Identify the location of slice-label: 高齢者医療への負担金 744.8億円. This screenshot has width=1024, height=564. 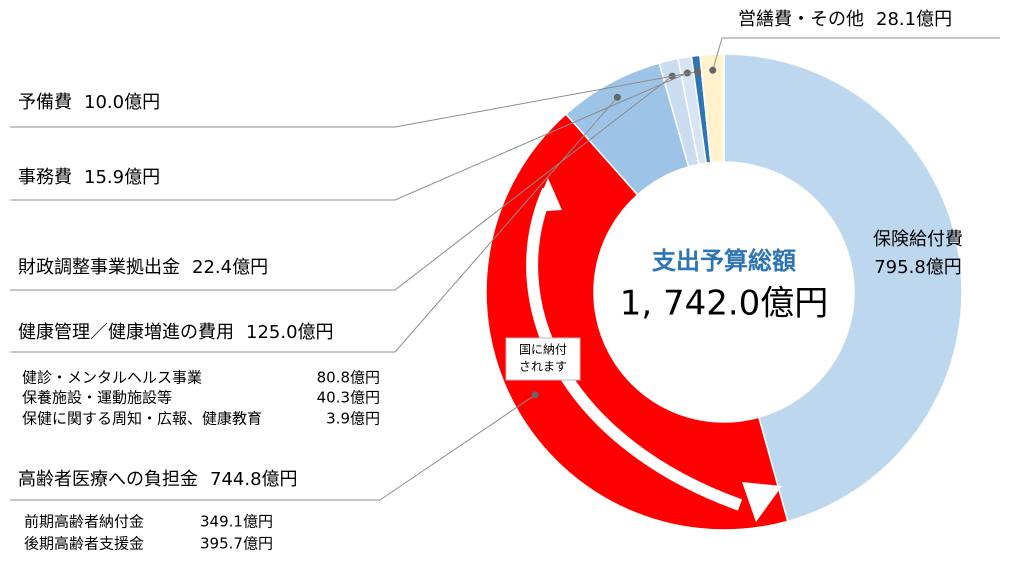
(158, 479).